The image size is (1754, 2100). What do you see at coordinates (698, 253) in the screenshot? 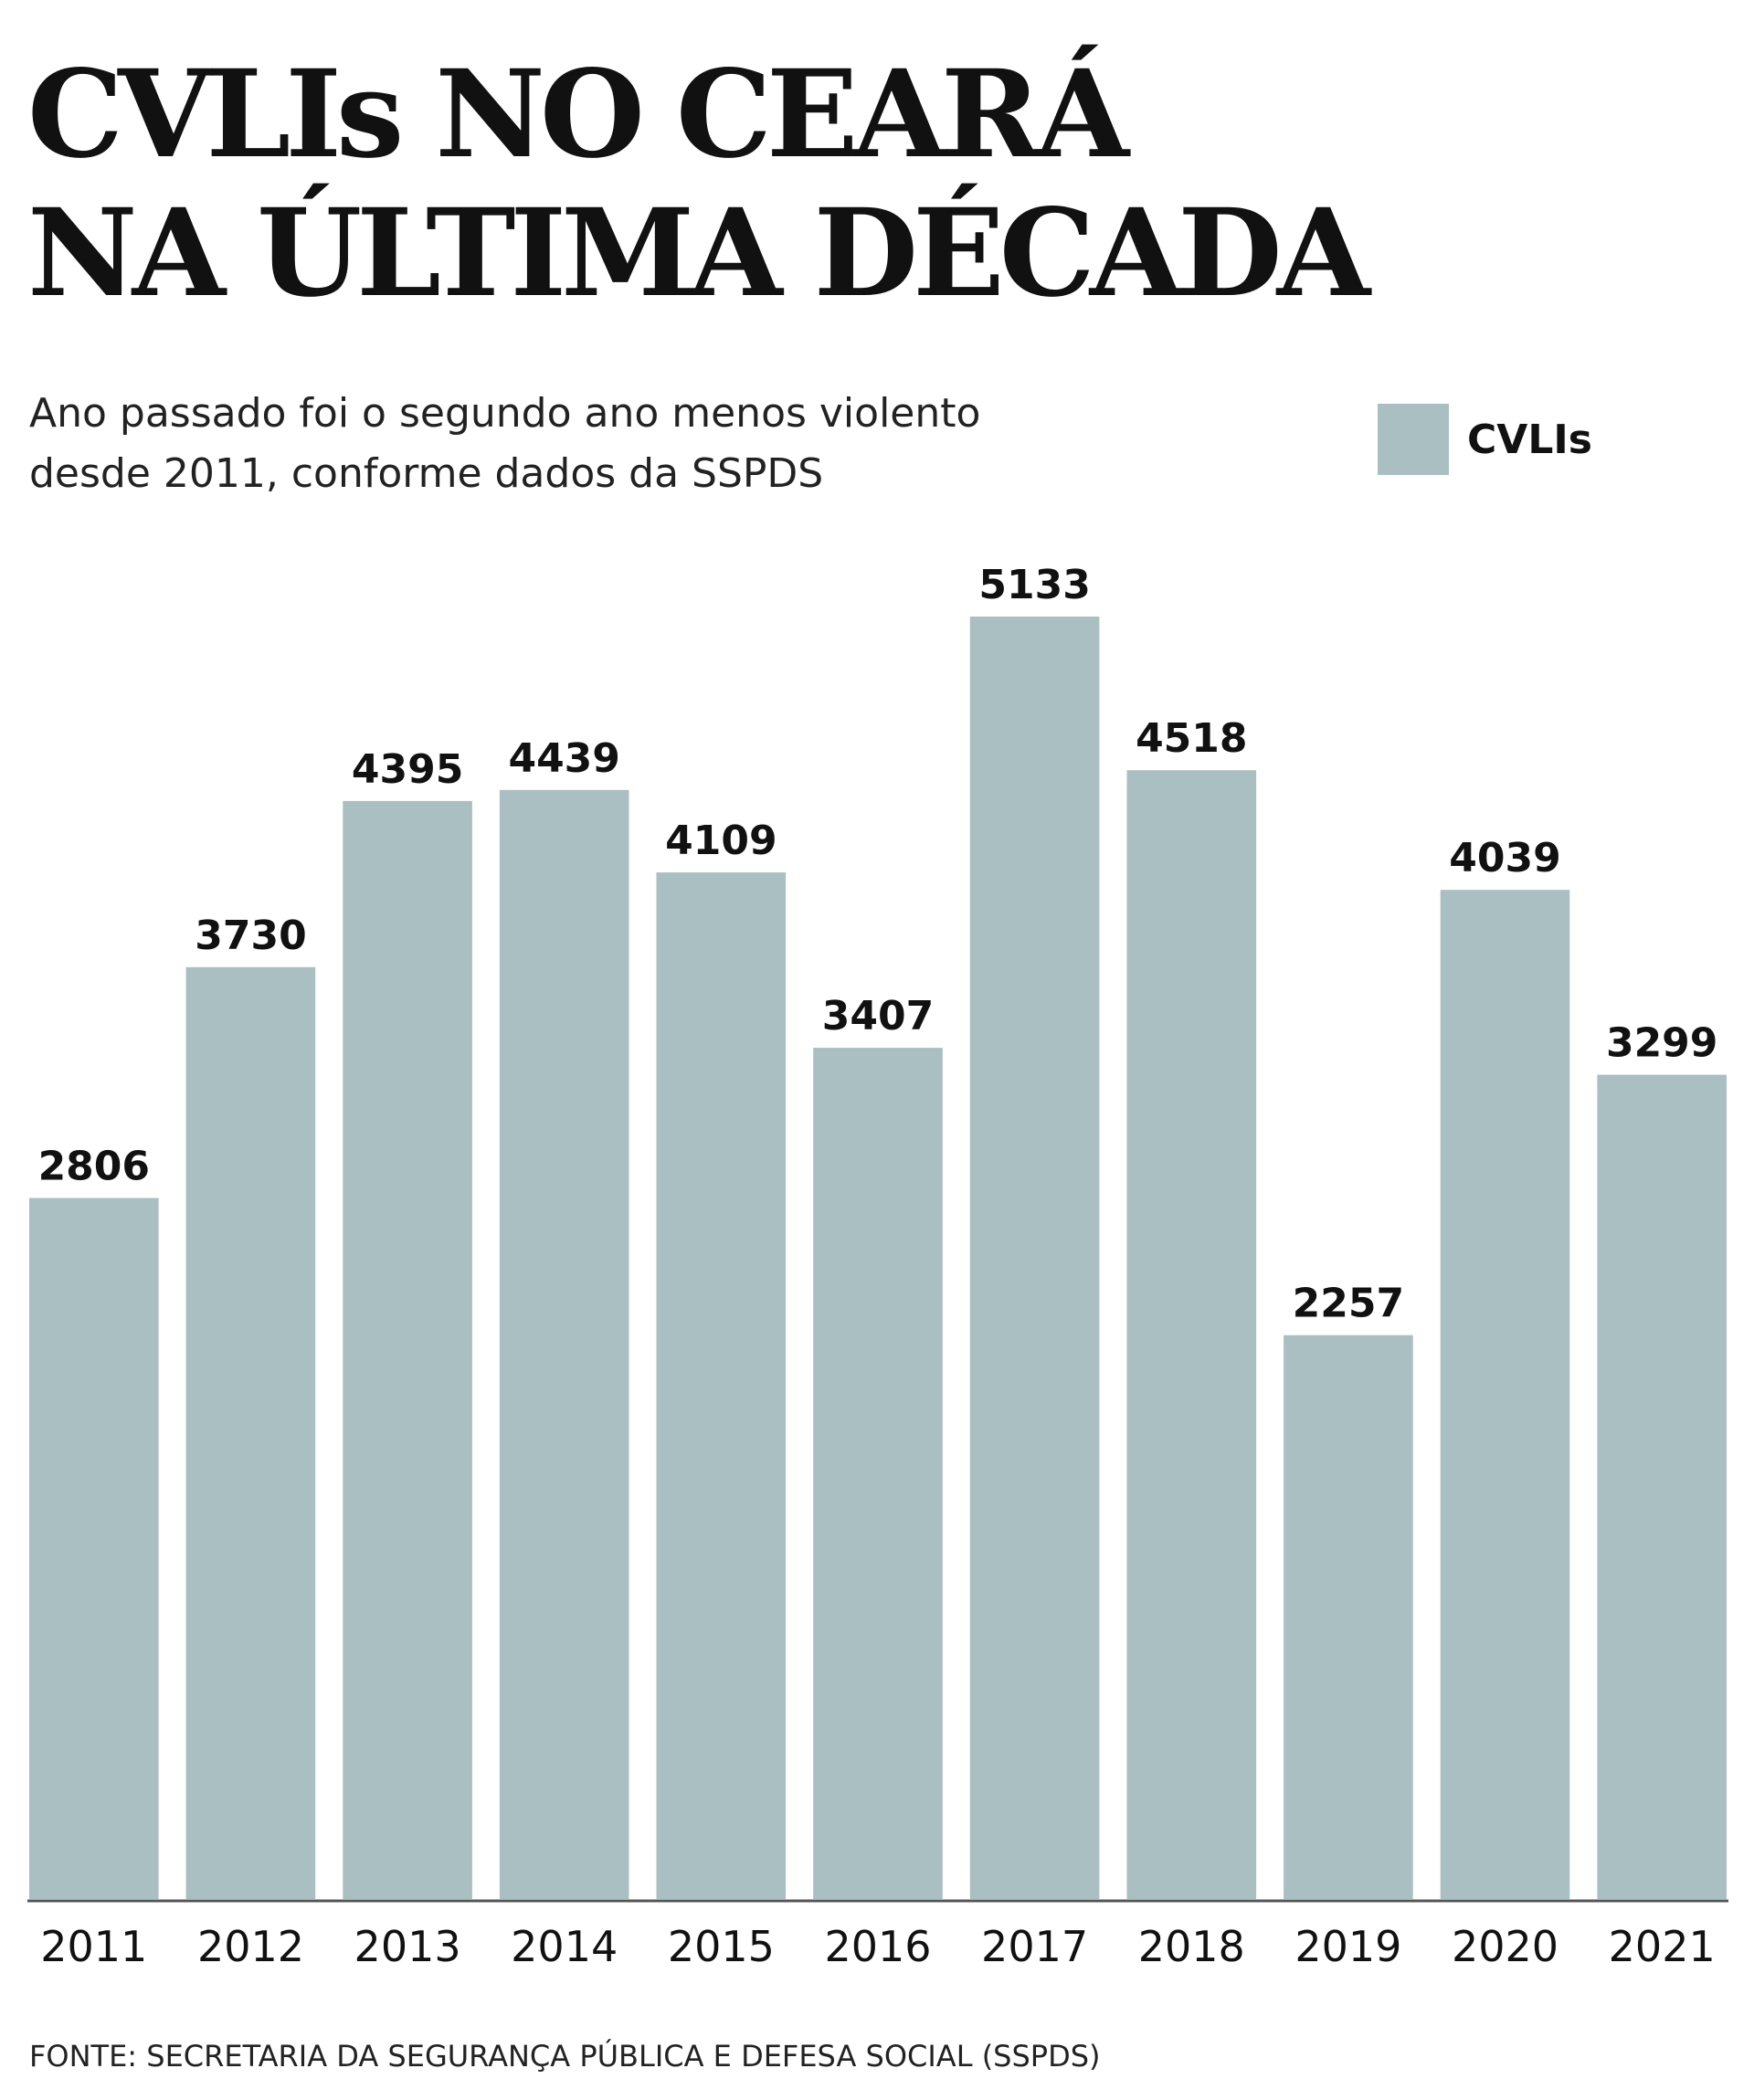
I see `chart-title-line-2: NA ÚLTIMA DÉCADA` at bounding box center [698, 253].